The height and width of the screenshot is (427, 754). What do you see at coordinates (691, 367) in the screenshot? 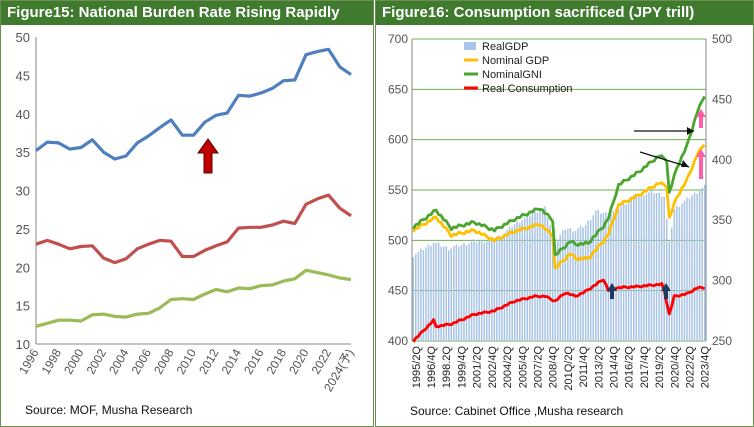
I see `x-tick-label: 2022/2Q` at bounding box center [691, 367].